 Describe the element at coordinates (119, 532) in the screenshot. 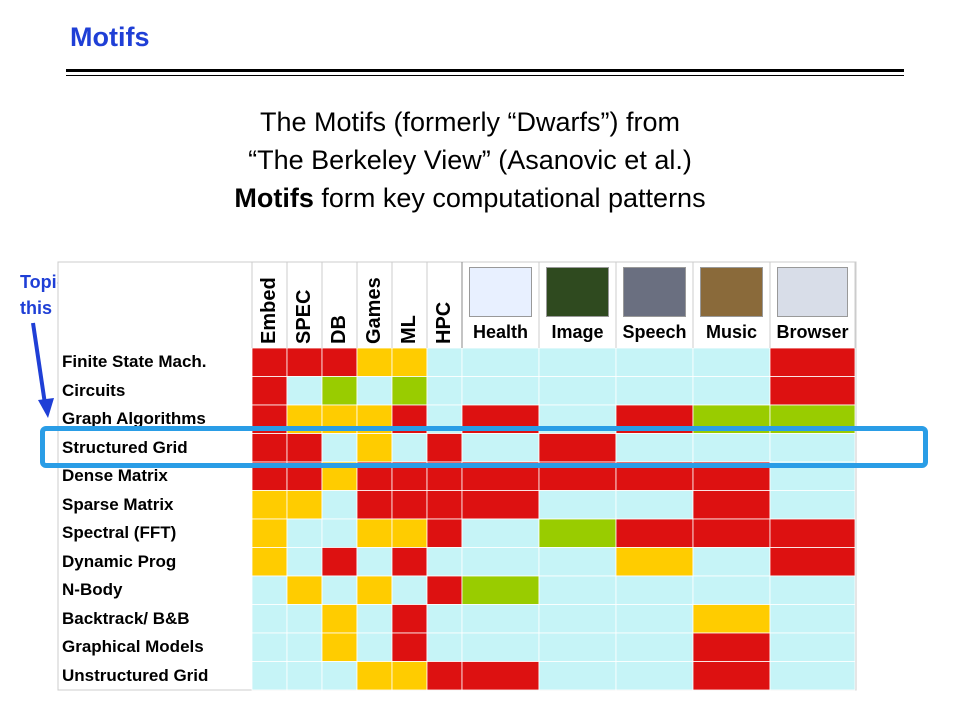

I see `row-label: Spectral (FFT)` at that location.